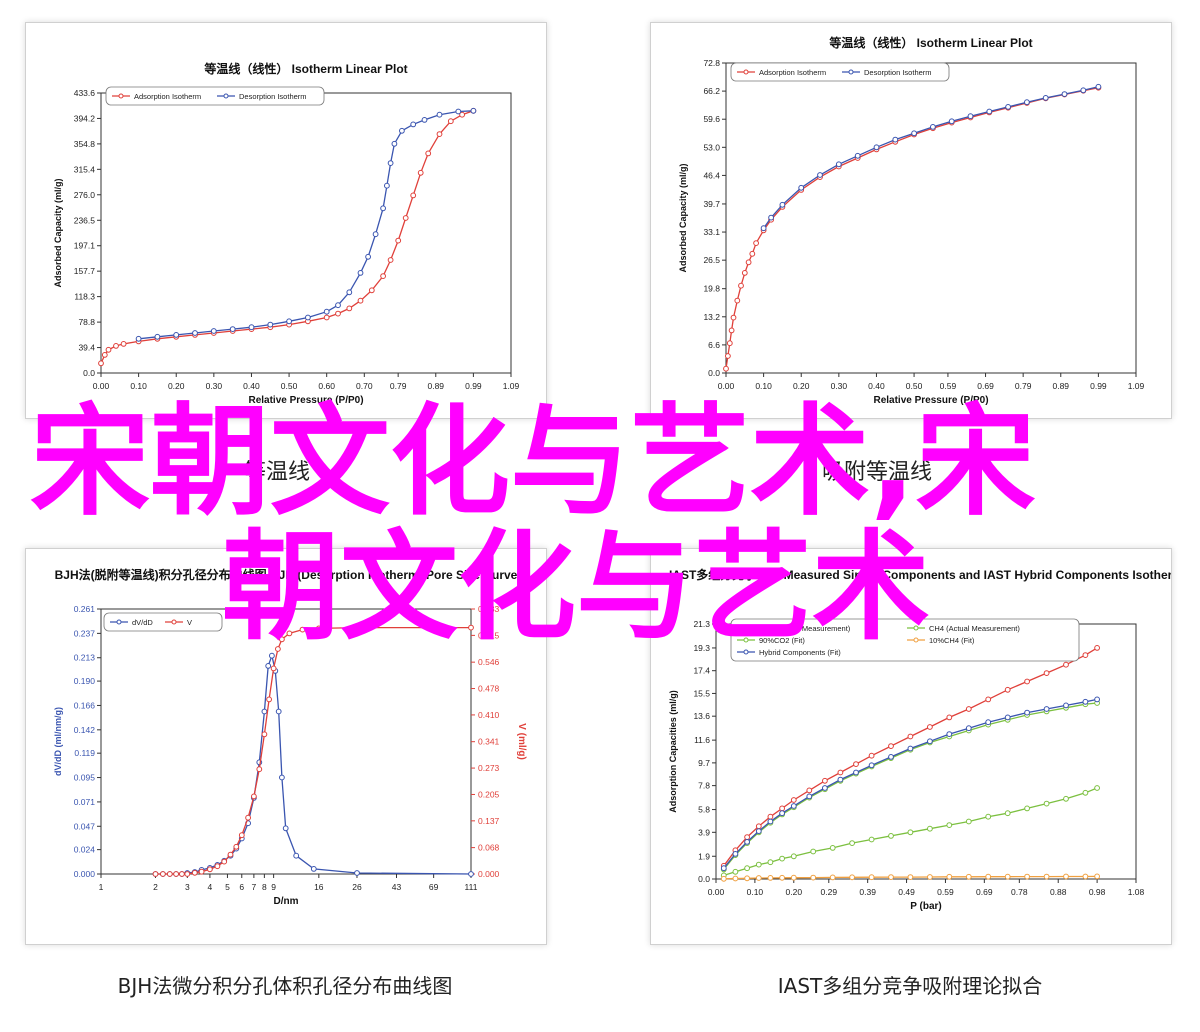  I want to click on x-tick-label: 4, so click(210, 887).